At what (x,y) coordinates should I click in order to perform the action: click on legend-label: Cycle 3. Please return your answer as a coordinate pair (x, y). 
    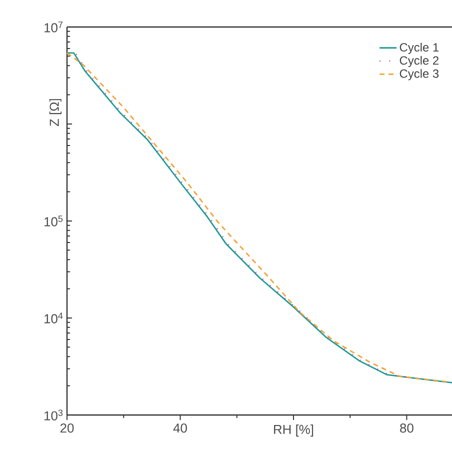
    Looking at the image, I should click on (419, 74).